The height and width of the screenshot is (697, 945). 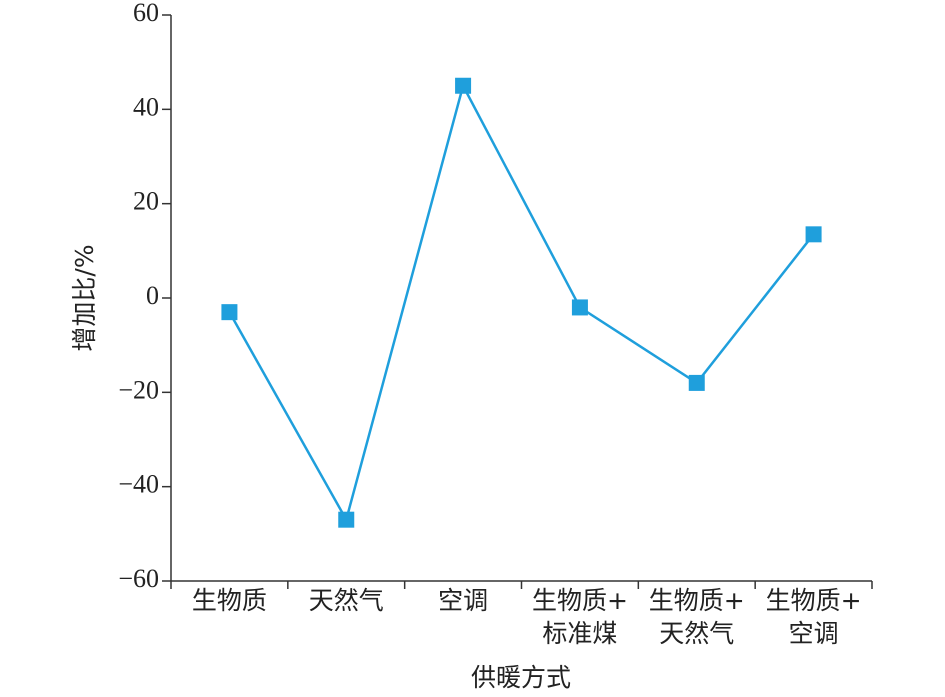 I want to click on x-tick-label: 生物质, so click(x=229, y=600).